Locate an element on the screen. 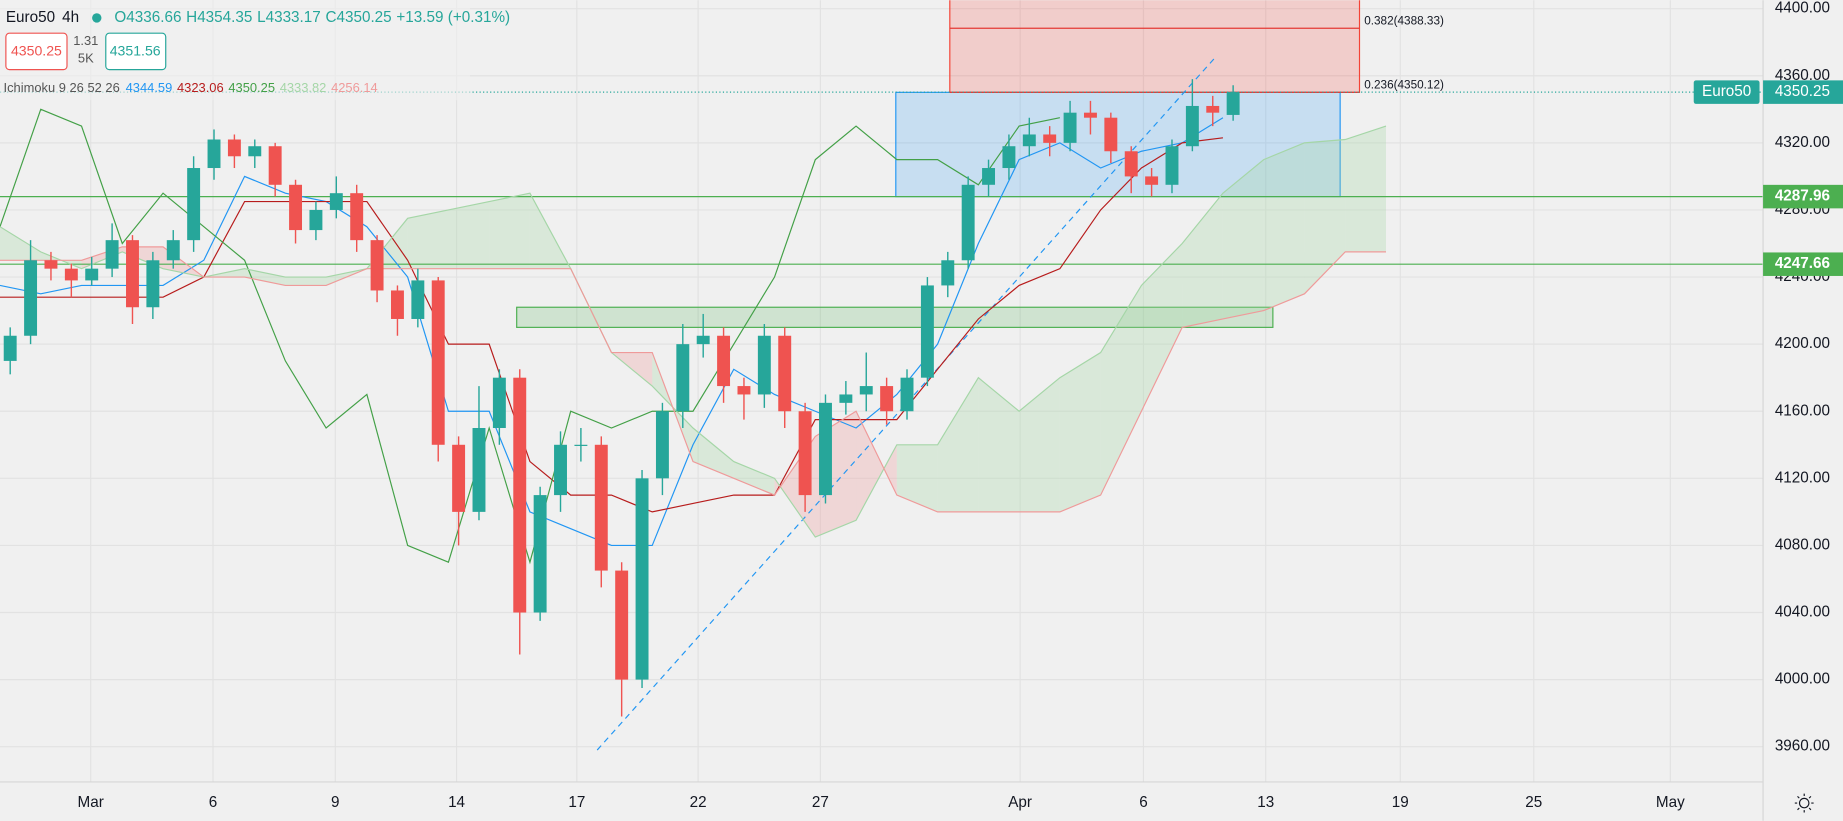  zone-rectangle is located at coordinates (1155, 46).